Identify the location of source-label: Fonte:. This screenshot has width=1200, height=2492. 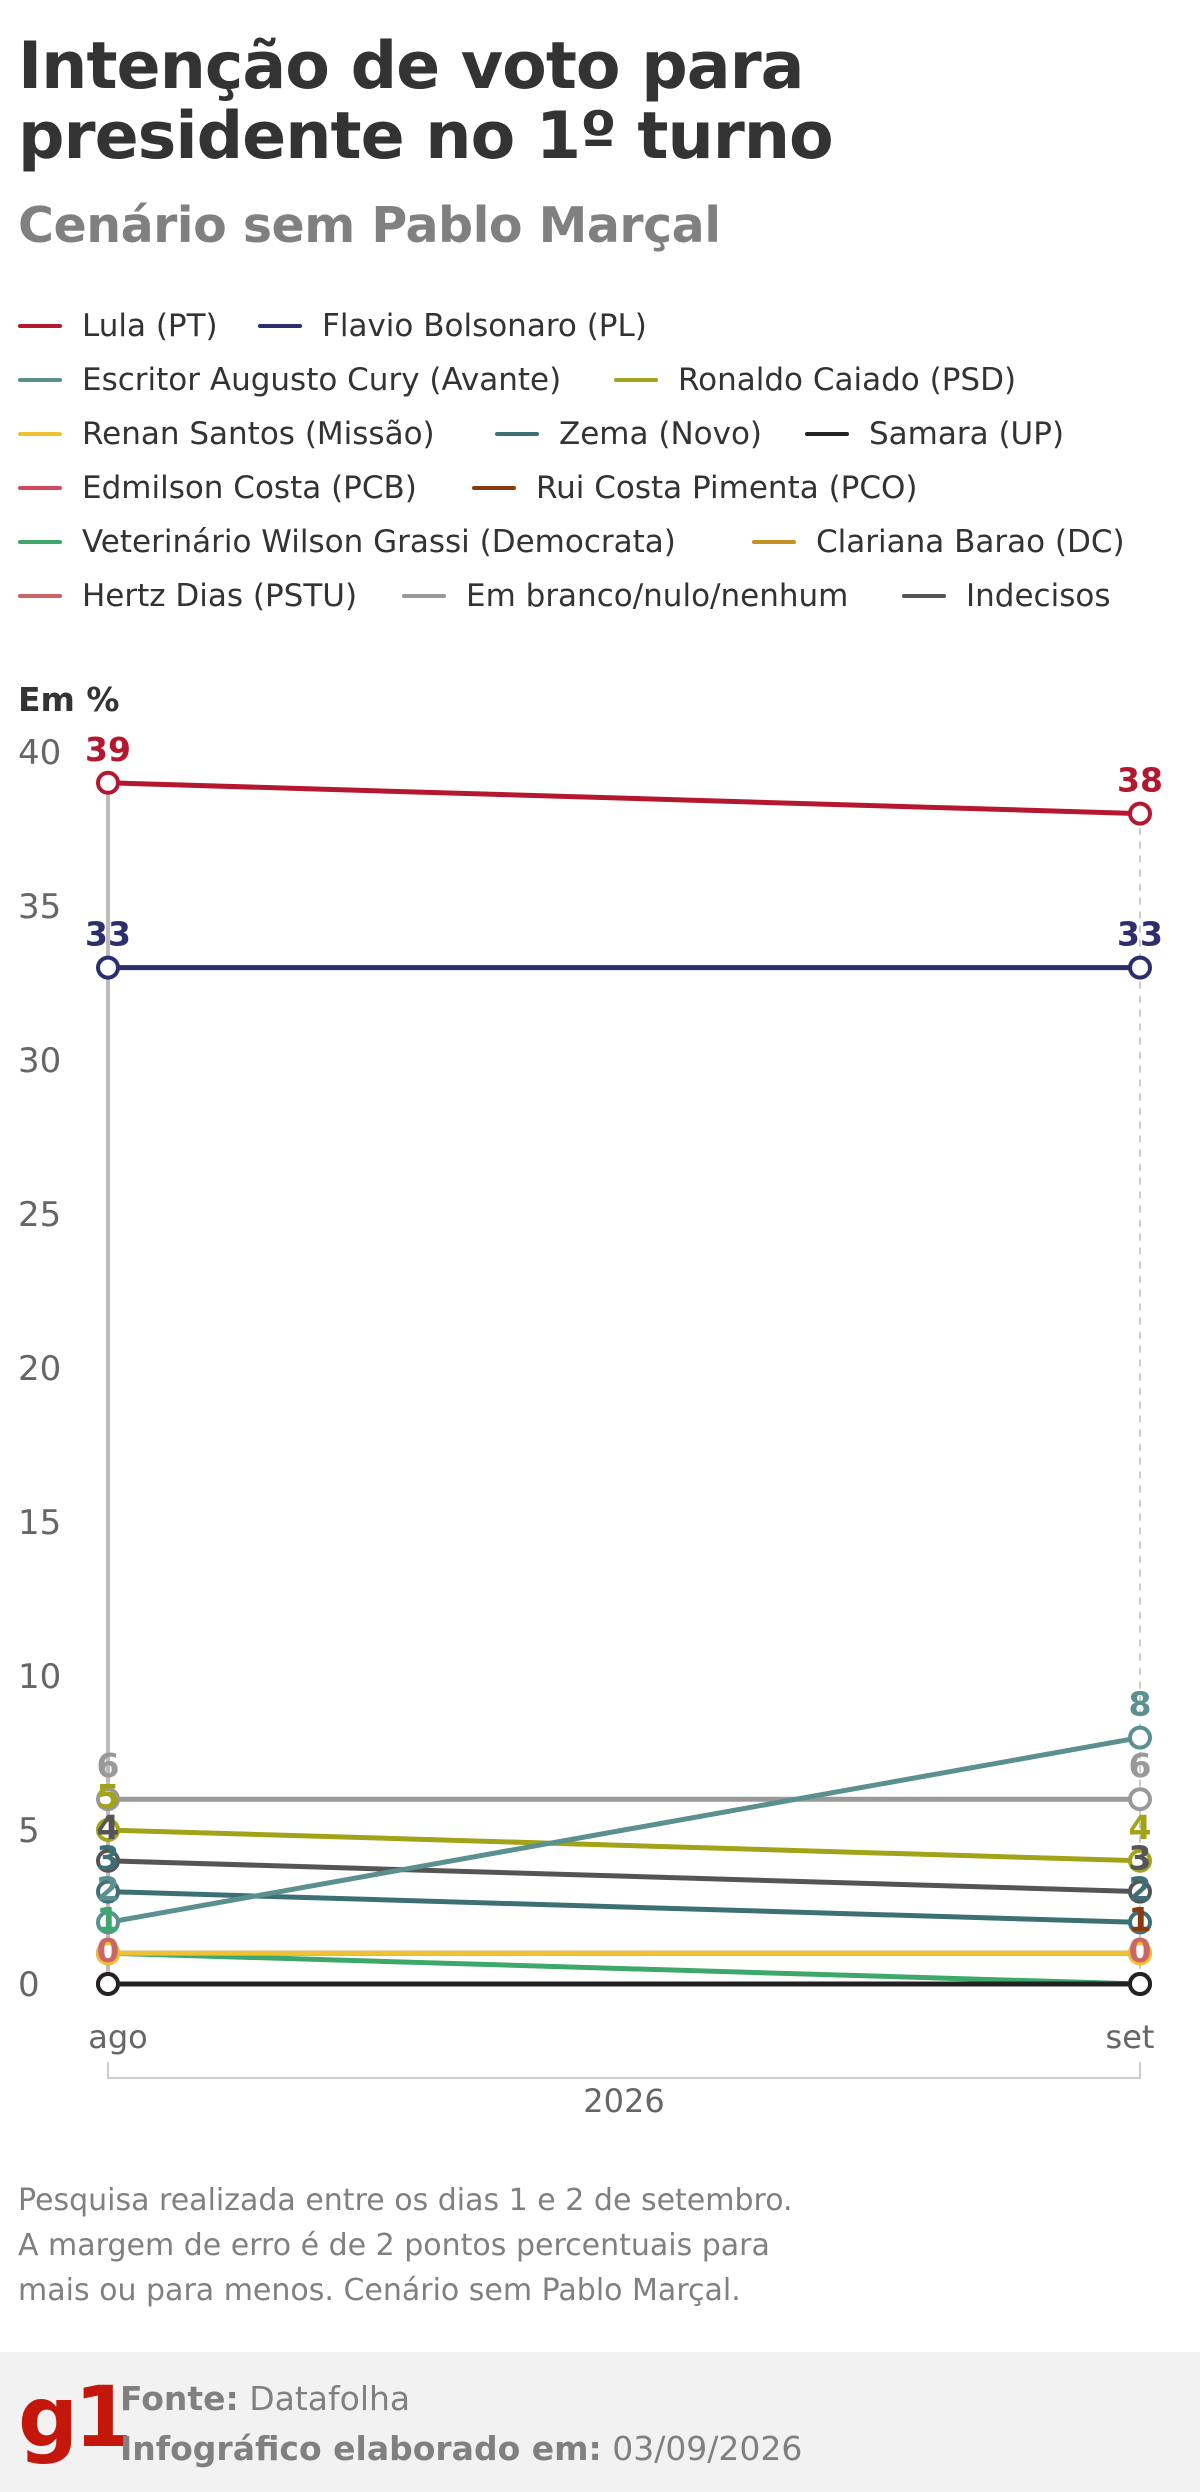
(179, 2398).